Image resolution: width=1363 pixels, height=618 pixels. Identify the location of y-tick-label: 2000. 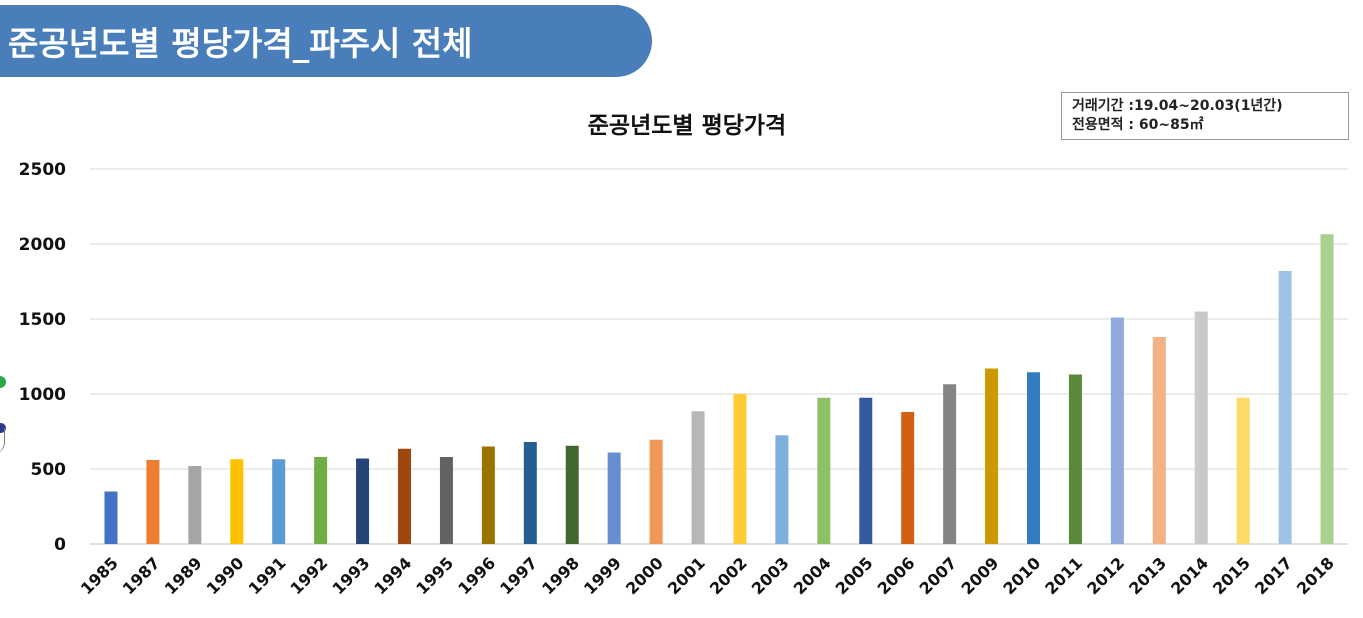
(42, 245).